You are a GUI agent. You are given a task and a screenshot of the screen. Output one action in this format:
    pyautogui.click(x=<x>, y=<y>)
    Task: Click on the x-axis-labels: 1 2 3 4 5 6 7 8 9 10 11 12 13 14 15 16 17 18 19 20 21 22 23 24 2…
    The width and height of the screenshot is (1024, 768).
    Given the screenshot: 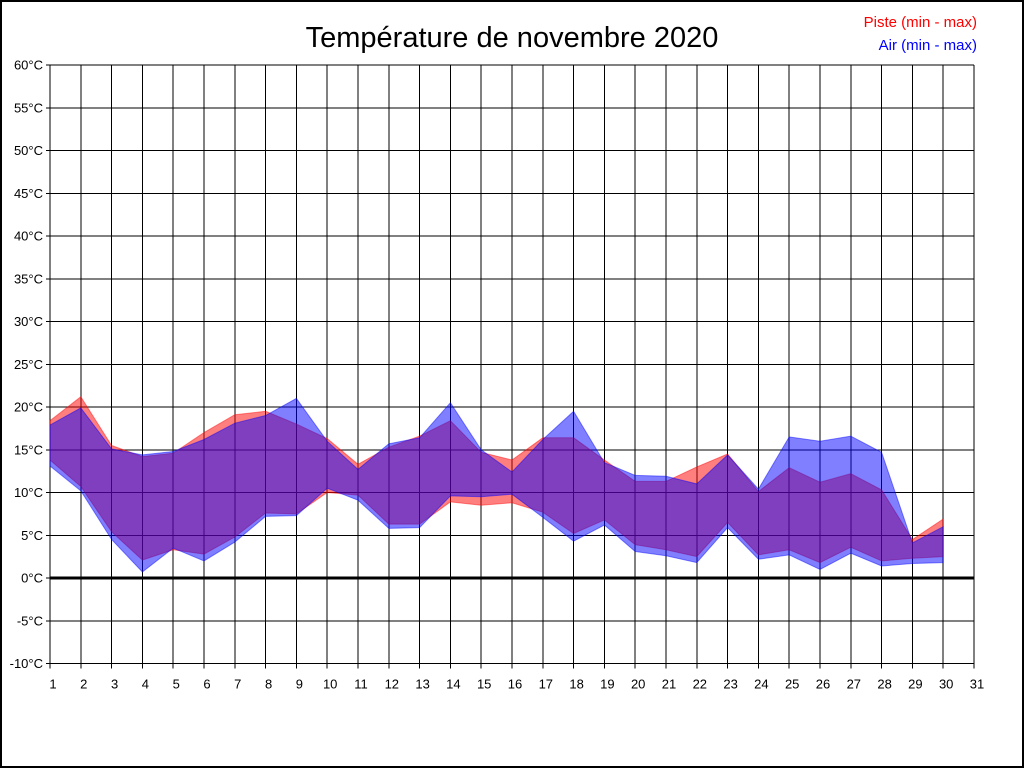 What is the action you would take?
    pyautogui.click(x=516, y=684)
    